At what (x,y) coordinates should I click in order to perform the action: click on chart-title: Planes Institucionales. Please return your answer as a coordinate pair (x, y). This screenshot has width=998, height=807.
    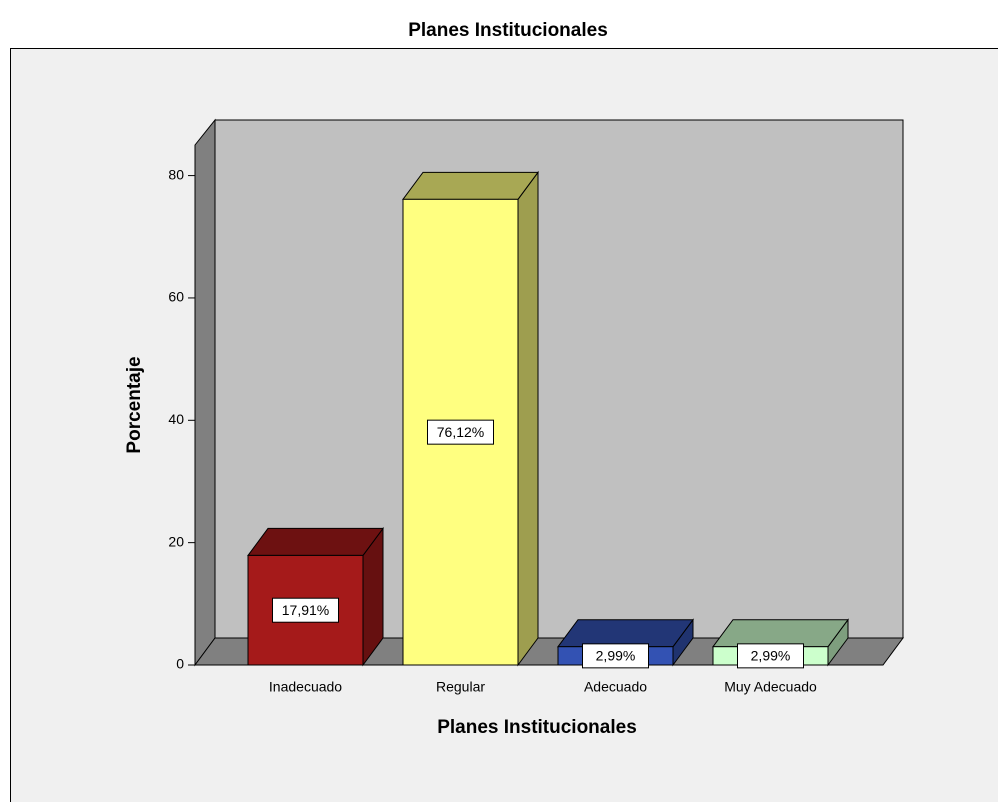
    Looking at the image, I should click on (508, 30).